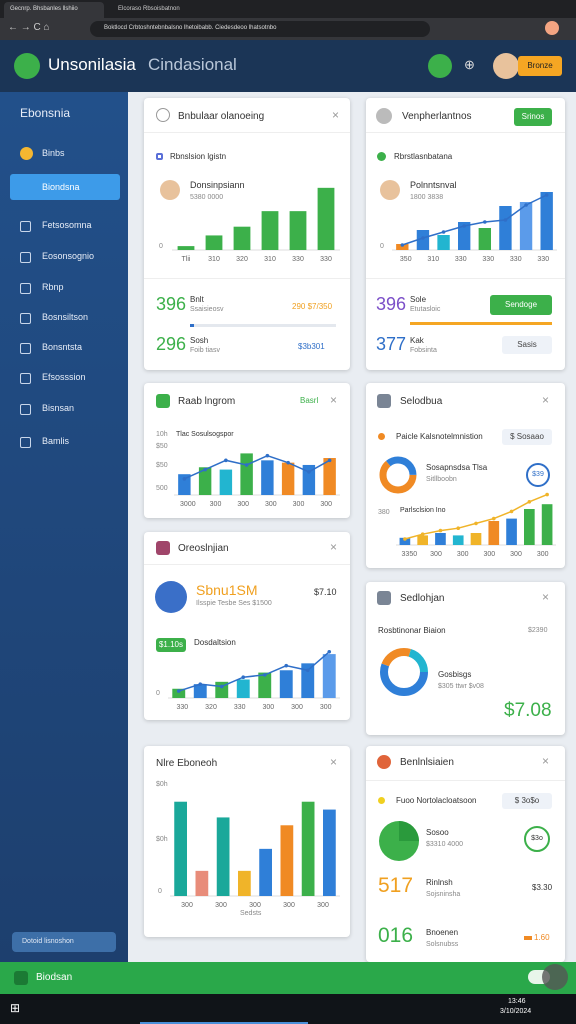  Describe the element at coordinates (528, 710) in the screenshot. I see `big-value: $7.08` at that location.